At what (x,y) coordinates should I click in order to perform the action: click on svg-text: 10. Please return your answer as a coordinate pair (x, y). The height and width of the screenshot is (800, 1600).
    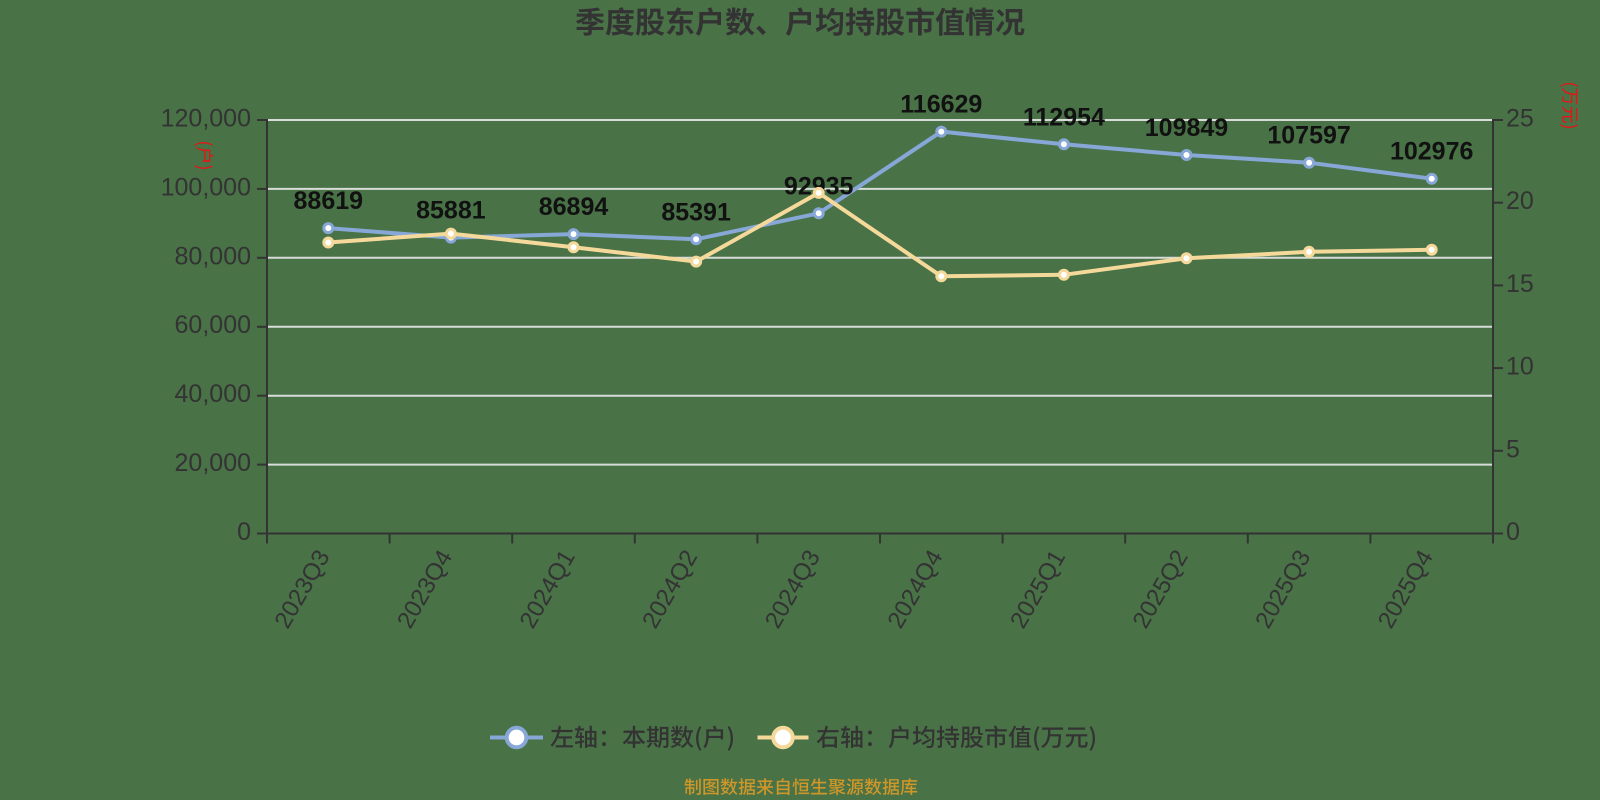
    Looking at the image, I should click on (1520, 367).